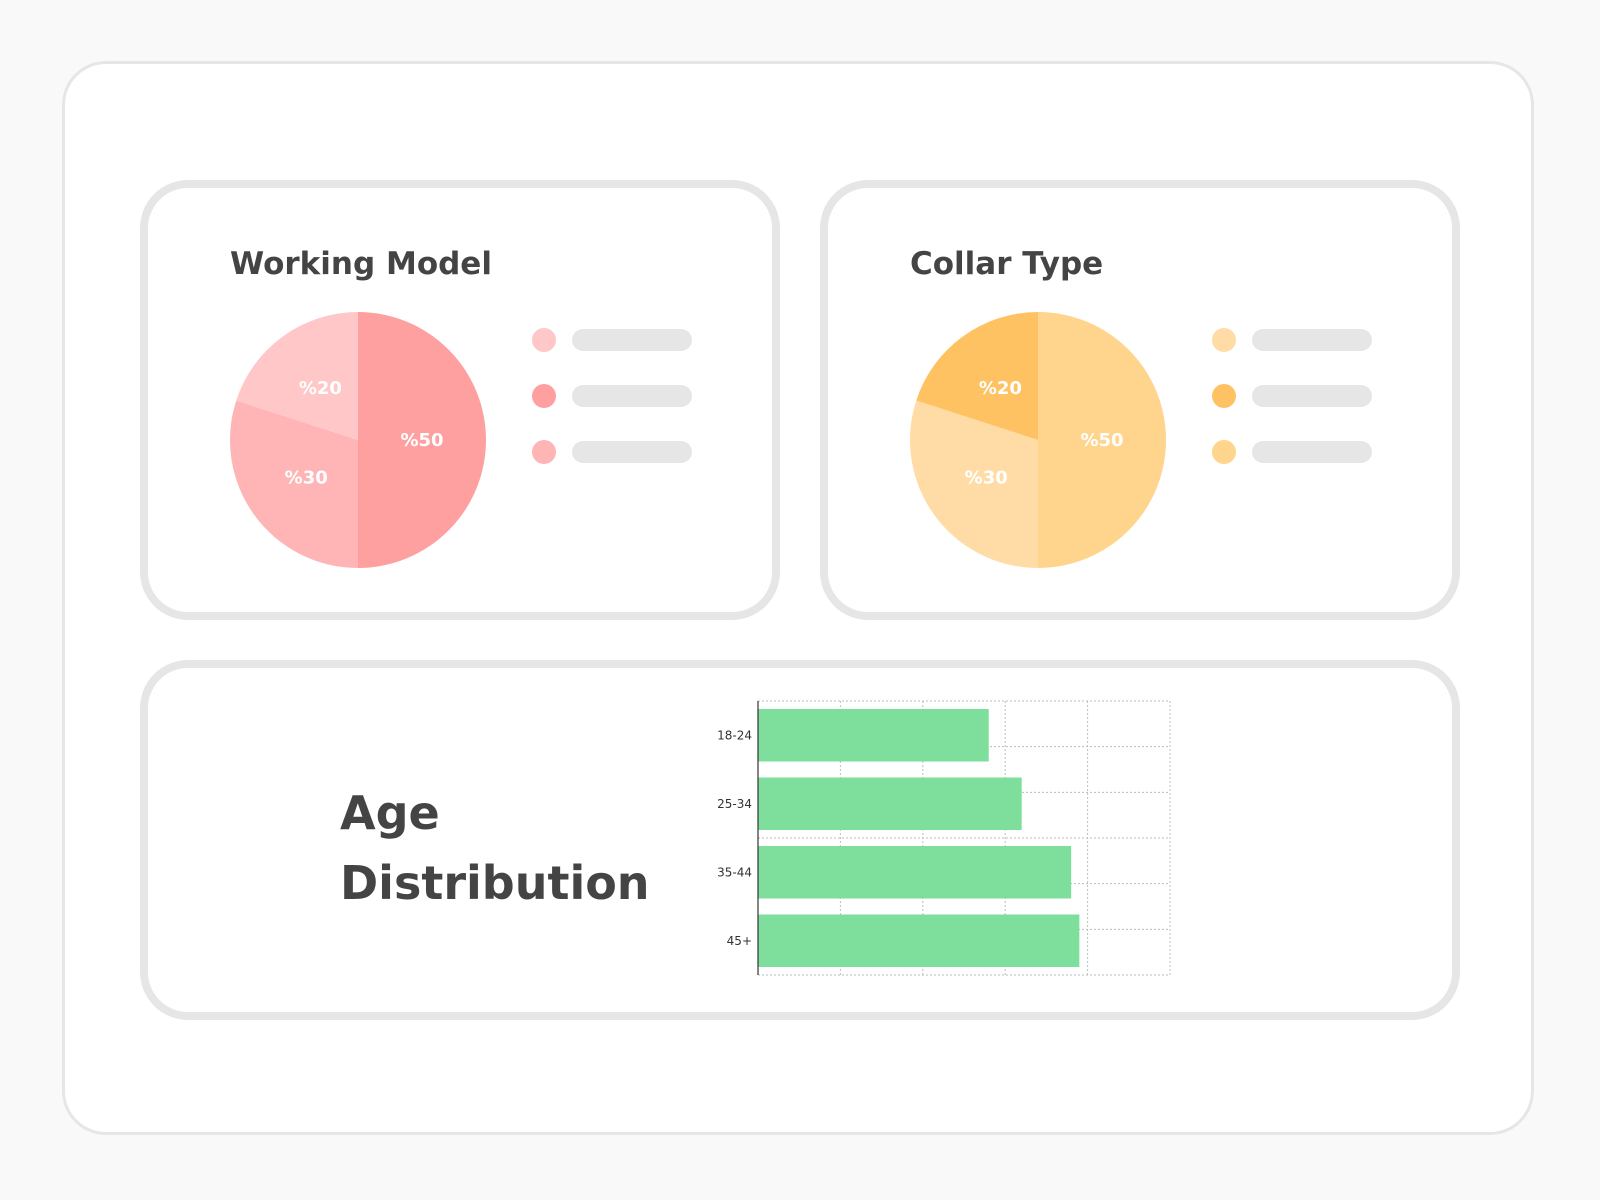  I want to click on collar-type-slice-label-0: %50, so click(1101, 440).